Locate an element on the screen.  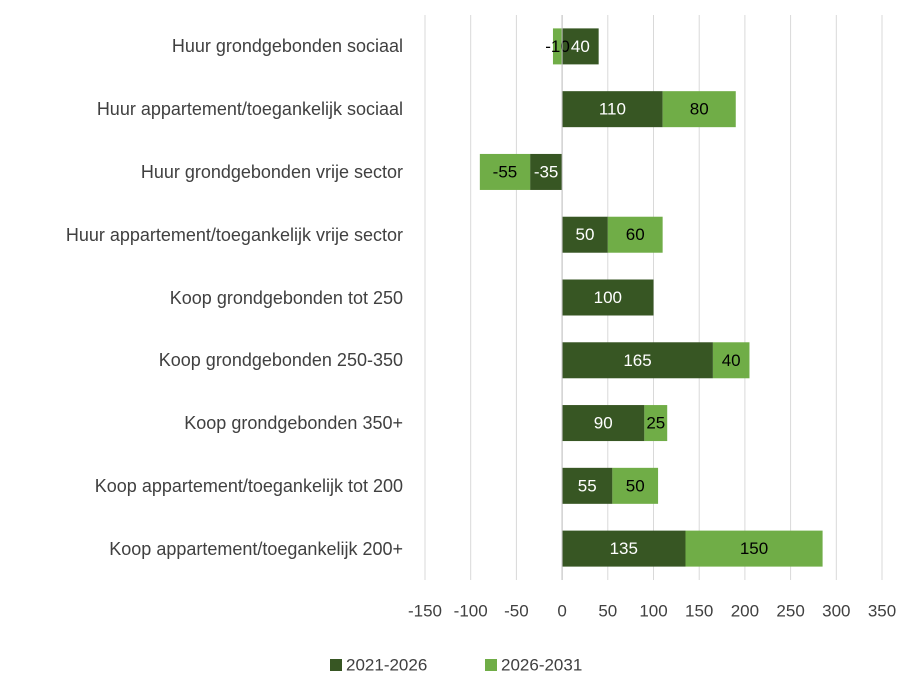
x-tick-label: -150 is located at coordinates (425, 610).